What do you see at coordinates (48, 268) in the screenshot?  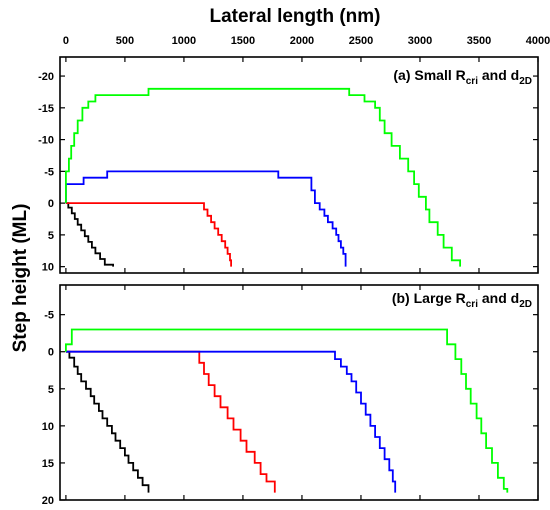 I see `panel-a-y-tick-label-10: 10` at bounding box center [48, 268].